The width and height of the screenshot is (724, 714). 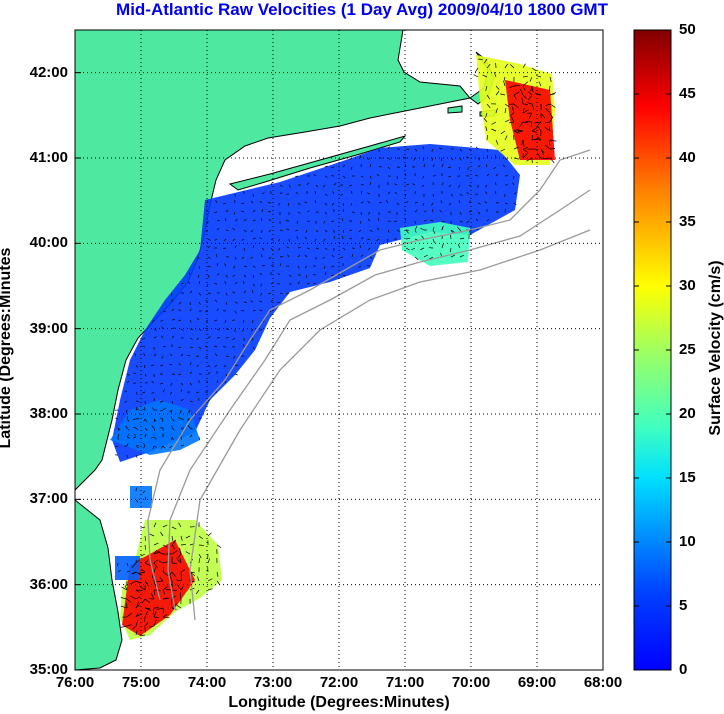 What do you see at coordinates (339, 682) in the screenshot?
I see `x-tick-label: 72:00` at bounding box center [339, 682].